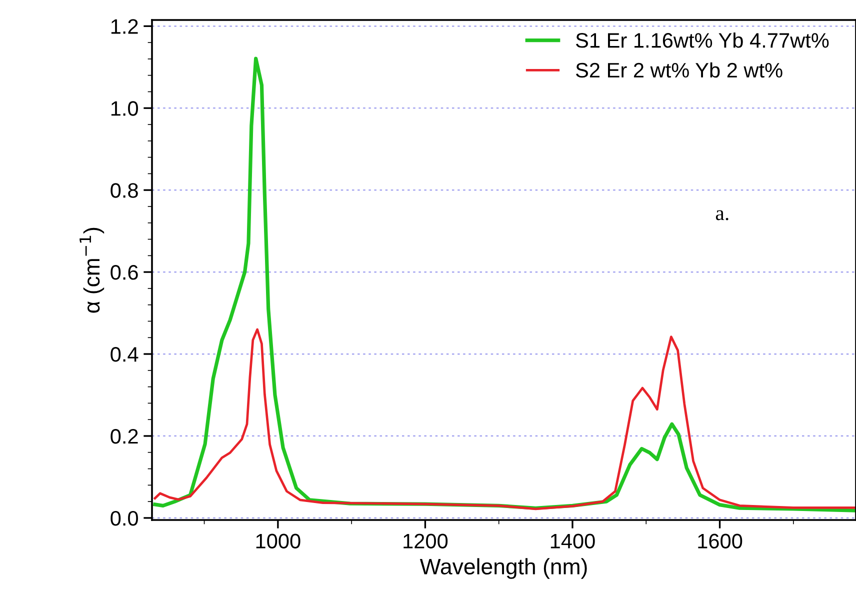  Describe the element at coordinates (124, 354) in the screenshot. I see `y-tick-label: 0.4` at that location.